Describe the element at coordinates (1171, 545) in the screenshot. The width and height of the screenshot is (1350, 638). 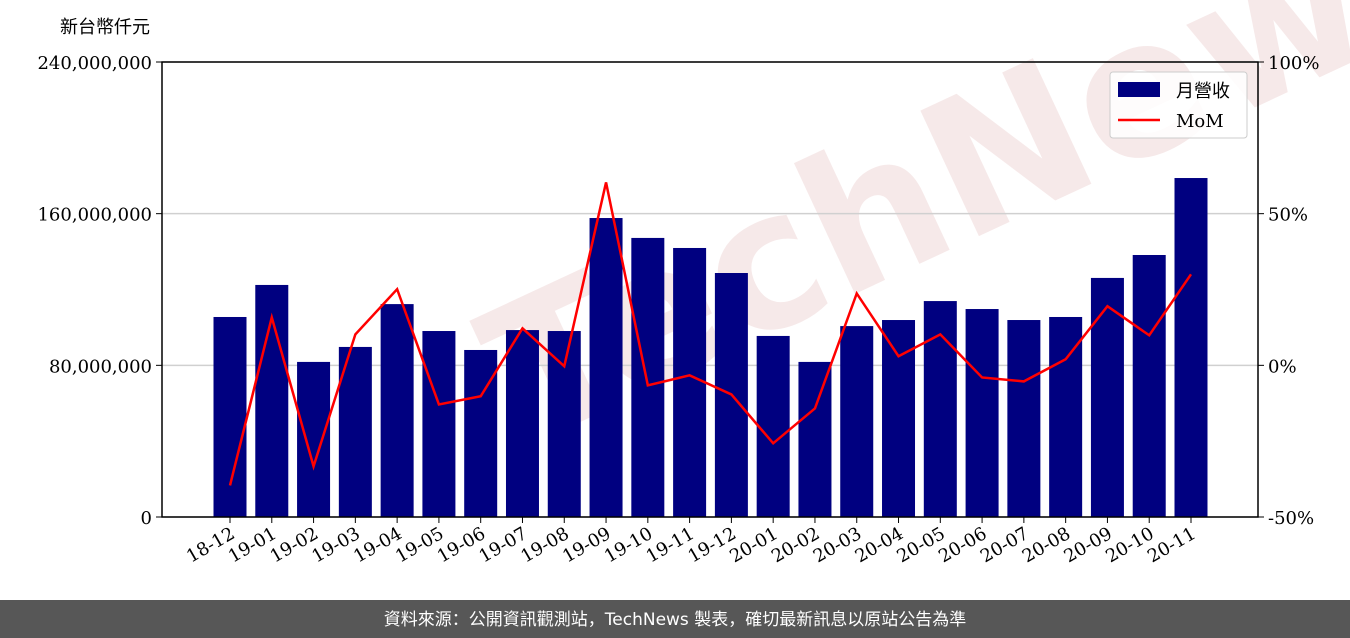
I see `x-tick-label: 20-11` at that location.